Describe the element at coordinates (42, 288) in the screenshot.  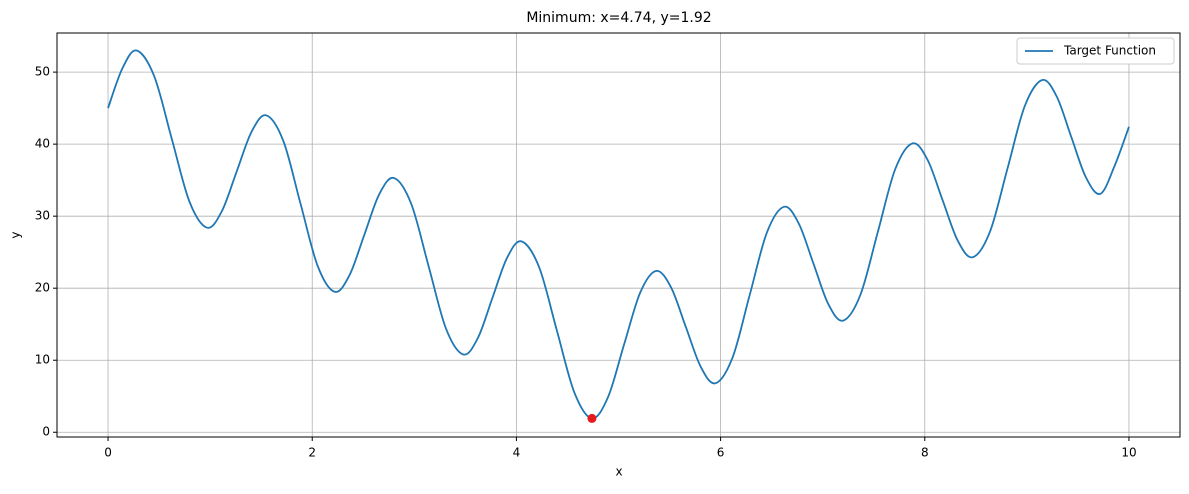
I see `y-tick-label: 20` at that location.